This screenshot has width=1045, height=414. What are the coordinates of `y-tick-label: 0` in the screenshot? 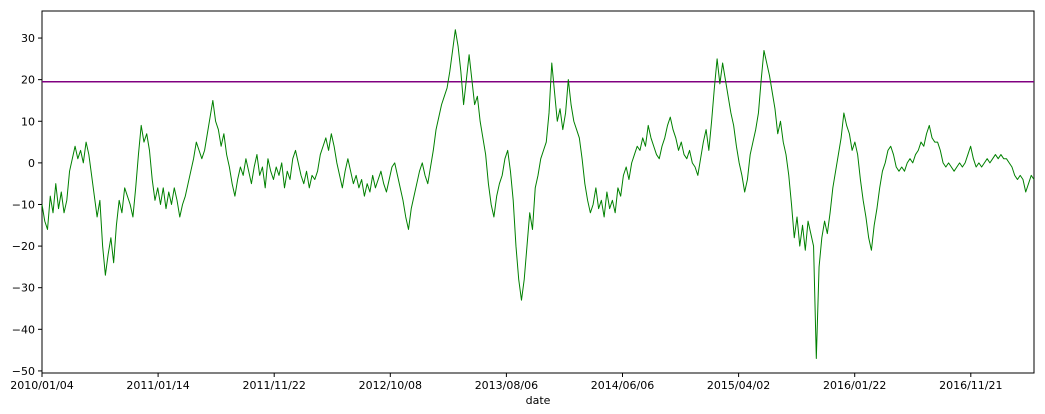 It's located at (31, 163).